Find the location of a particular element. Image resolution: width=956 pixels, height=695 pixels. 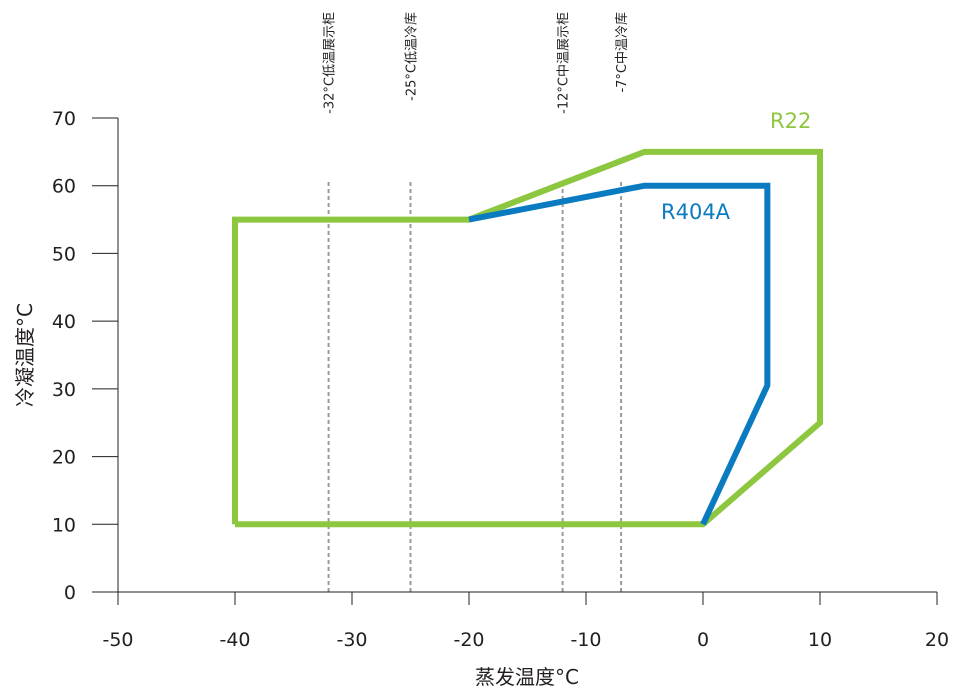

y-tick-label: 10 is located at coordinates (64, 525).